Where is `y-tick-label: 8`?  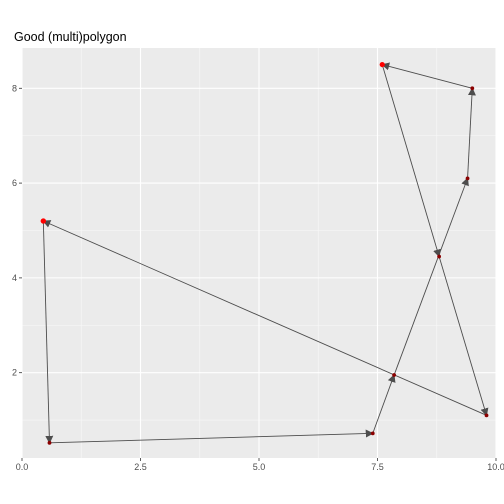 y-tick-label: 8 is located at coordinates (14, 88).